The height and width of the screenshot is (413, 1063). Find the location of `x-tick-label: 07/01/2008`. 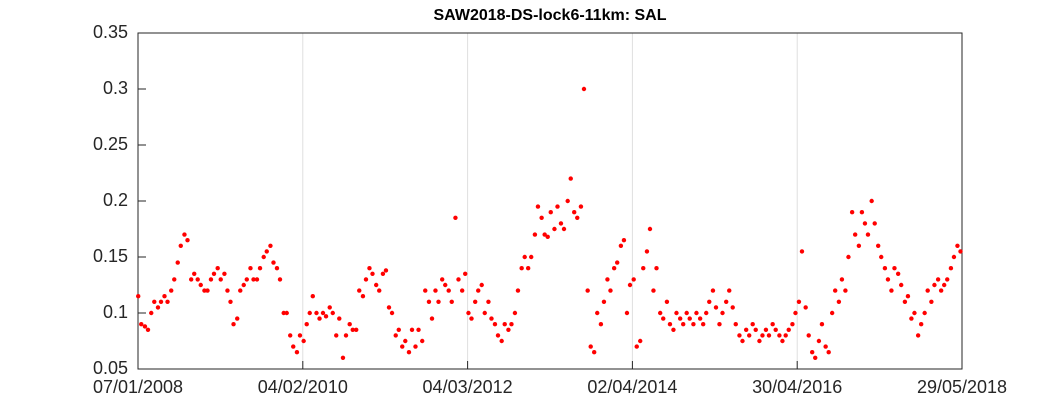

x-tick-label: 07/01/2008 is located at coordinates (138, 387).